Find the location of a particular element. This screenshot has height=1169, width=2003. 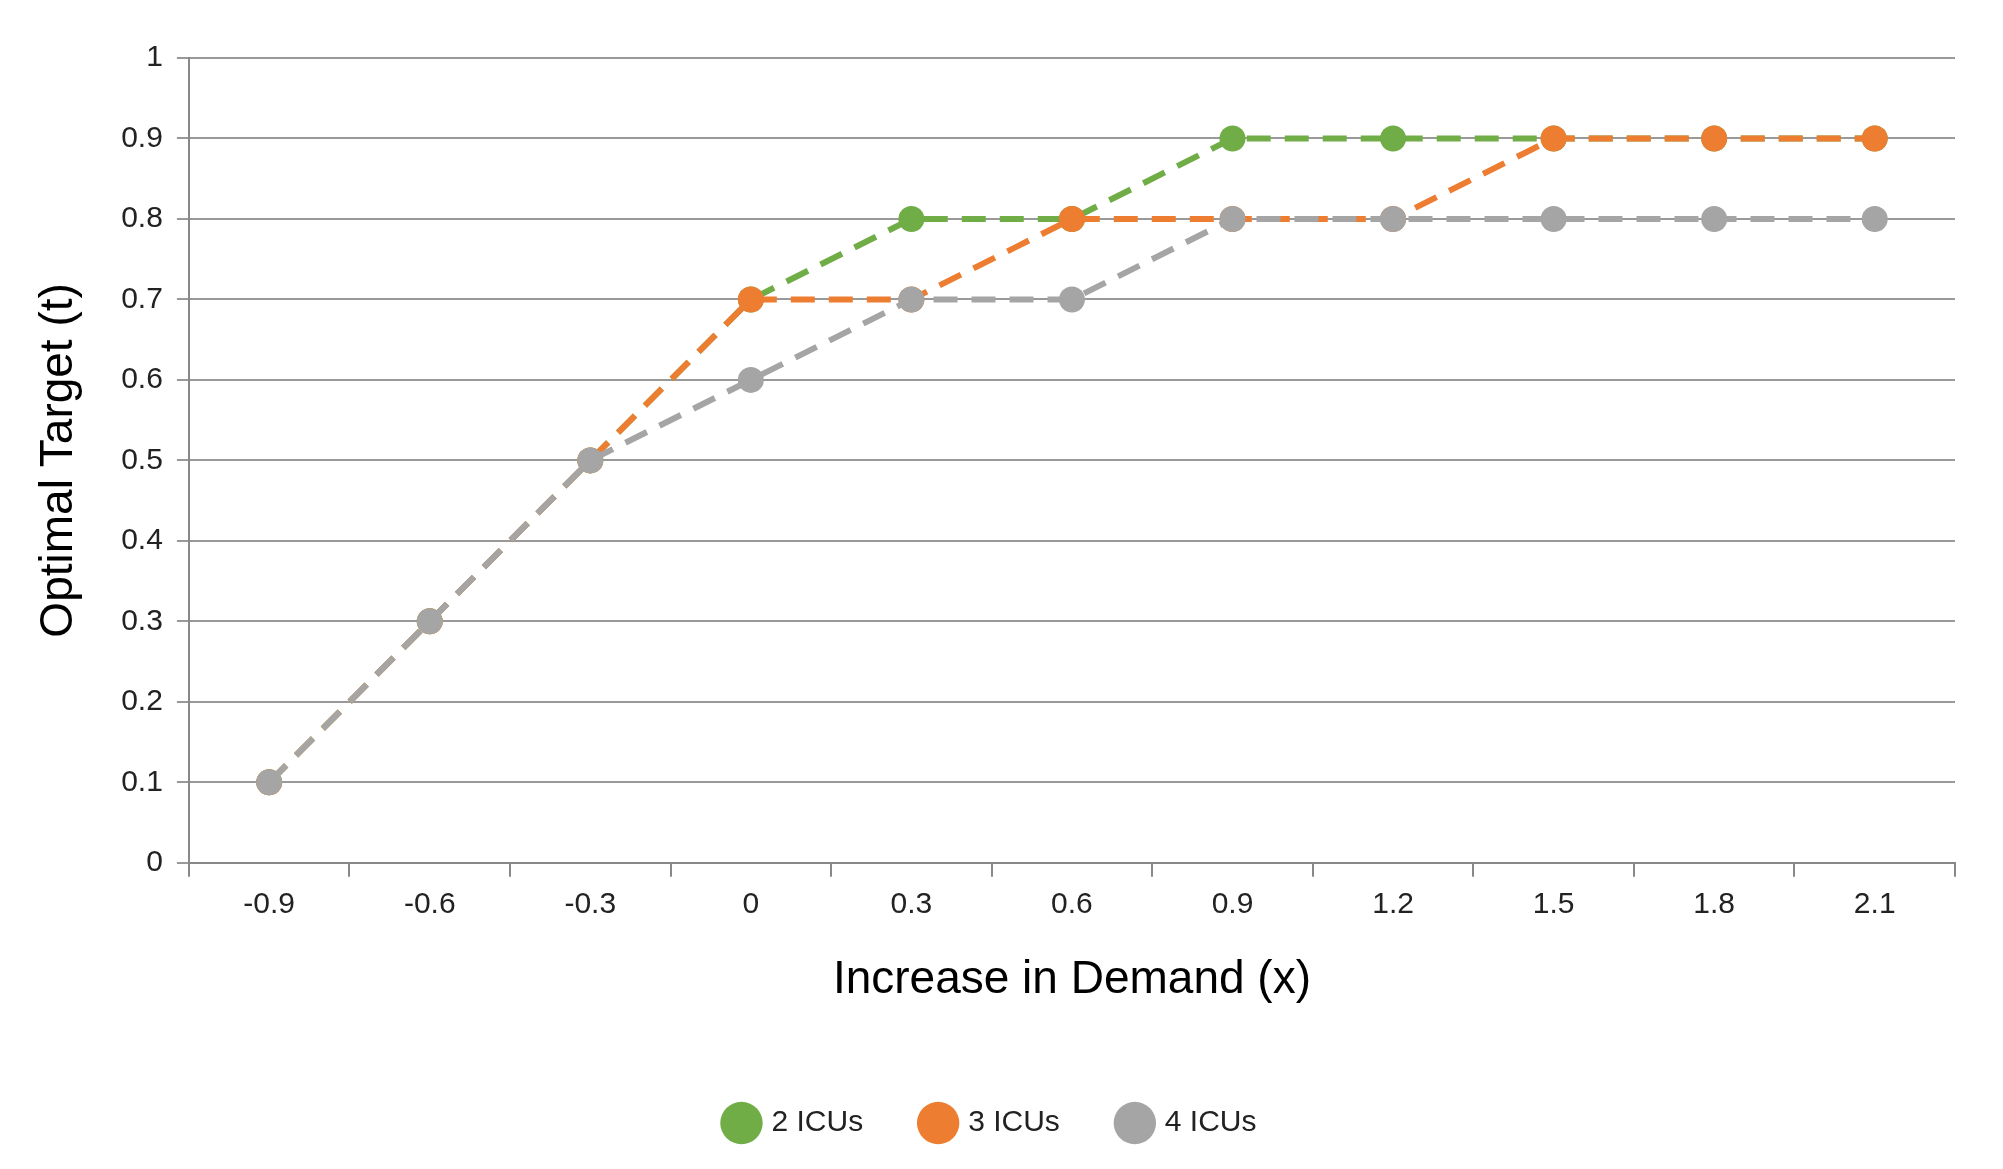

y-tick-label: 0.8 is located at coordinates (142, 217).